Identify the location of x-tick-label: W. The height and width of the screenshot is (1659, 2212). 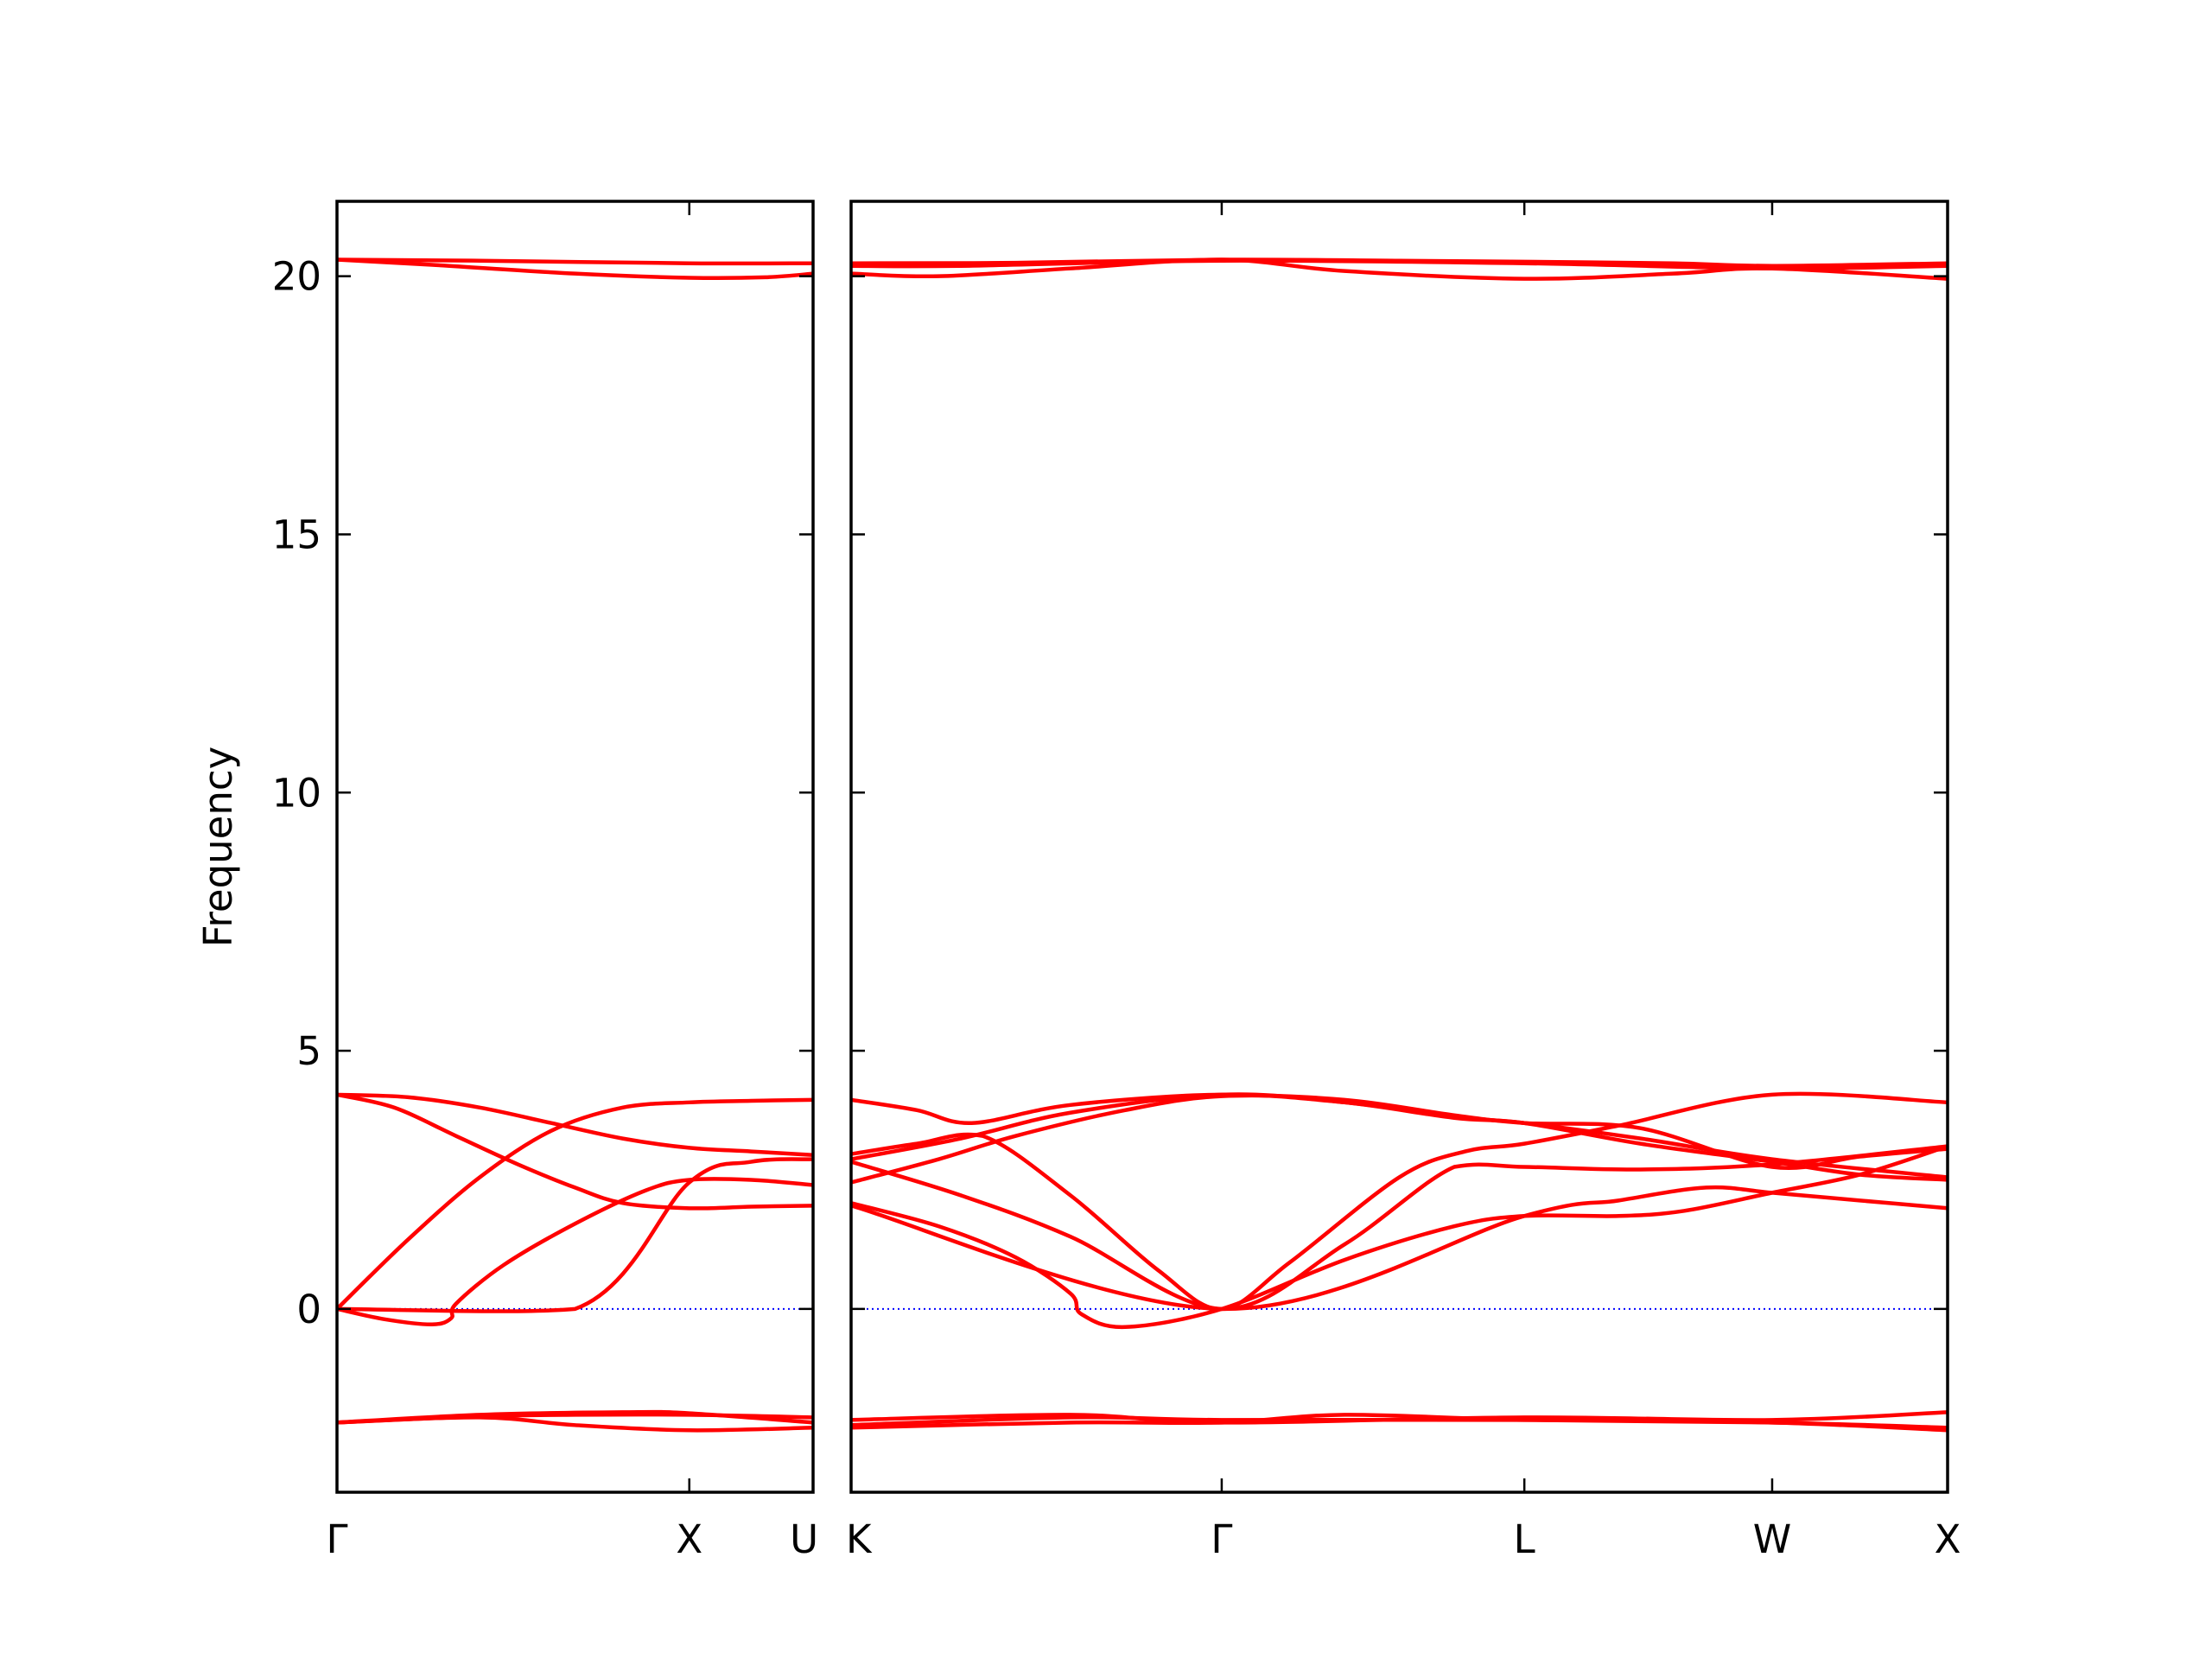
(1773, 1539).